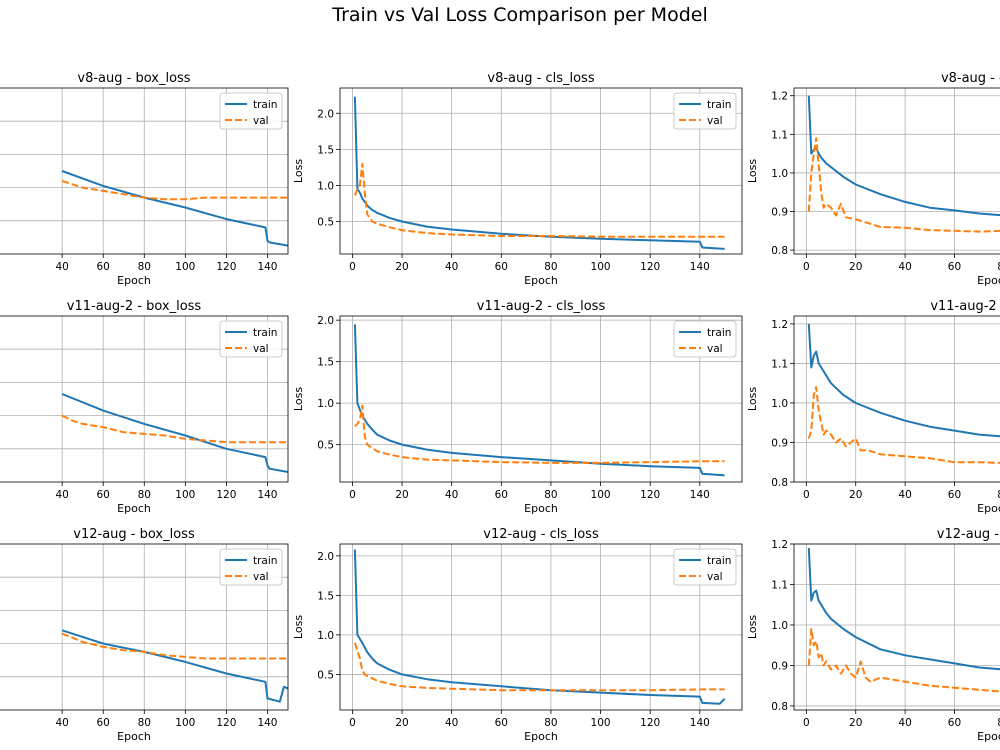 The width and height of the screenshot is (1000, 750). I want to click on y-tick-label: 1.2, so click(779, 325).